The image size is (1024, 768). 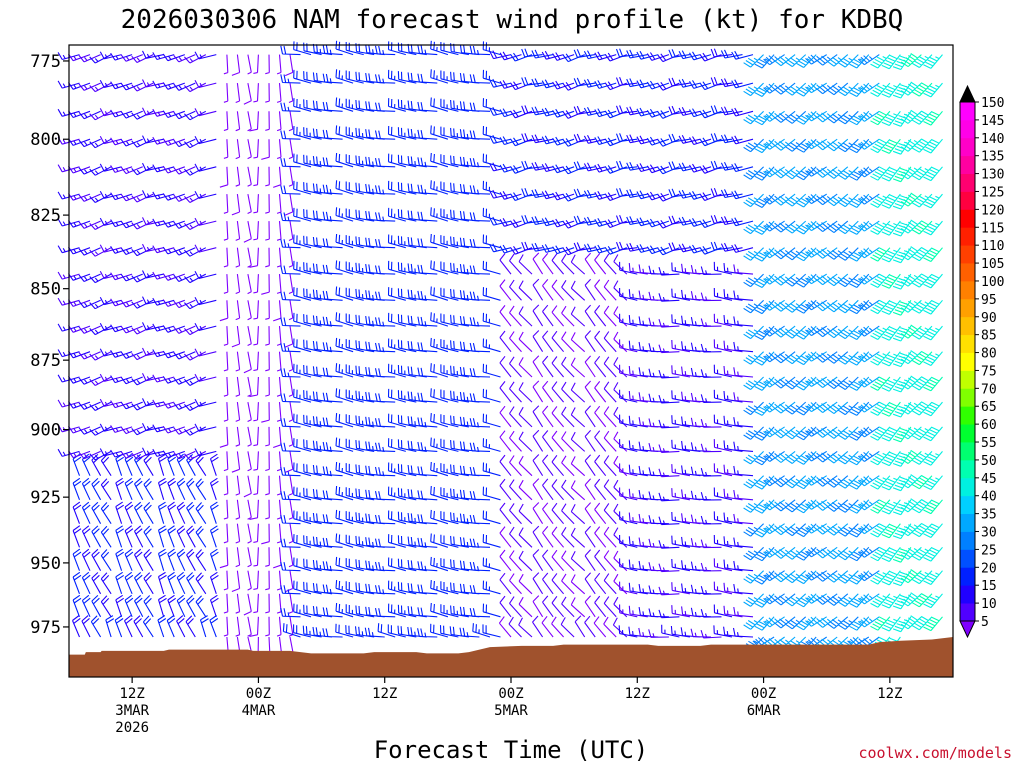 What do you see at coordinates (989, 515) in the screenshot?
I see `colorbar-tick-label: 35` at bounding box center [989, 515].